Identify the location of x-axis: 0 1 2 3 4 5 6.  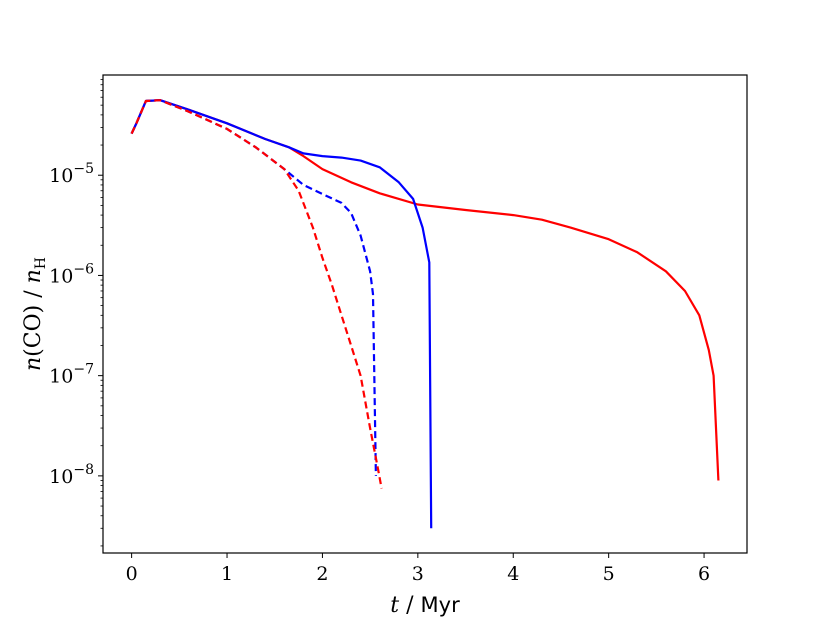
(418, 569).